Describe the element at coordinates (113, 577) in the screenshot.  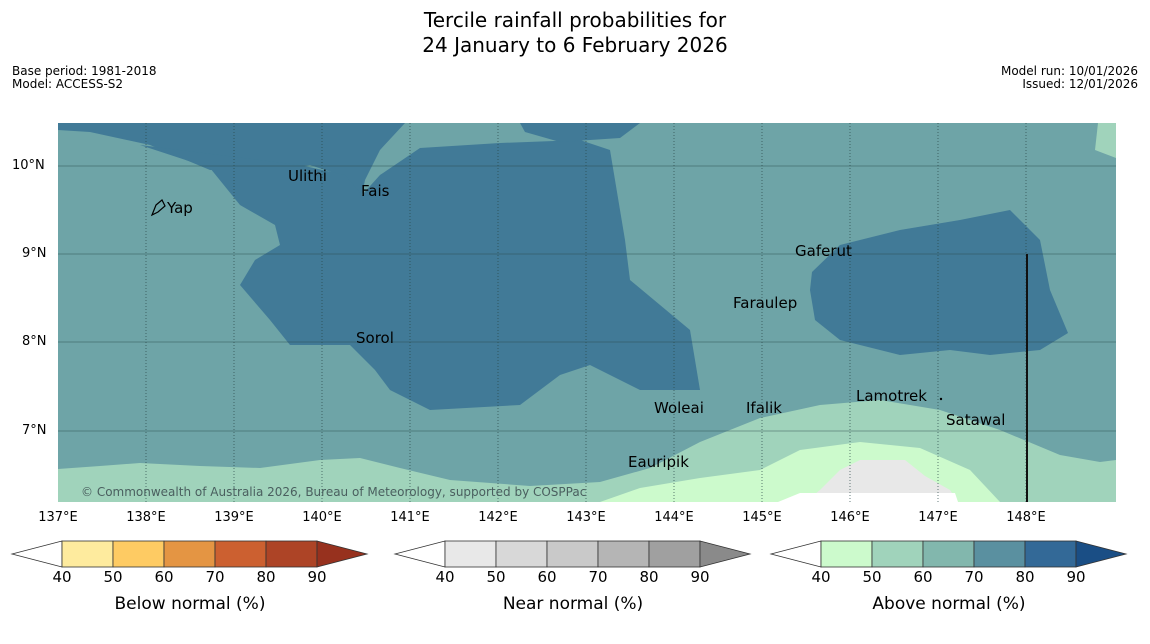
I see `legend-below-tick-50: 50` at that location.